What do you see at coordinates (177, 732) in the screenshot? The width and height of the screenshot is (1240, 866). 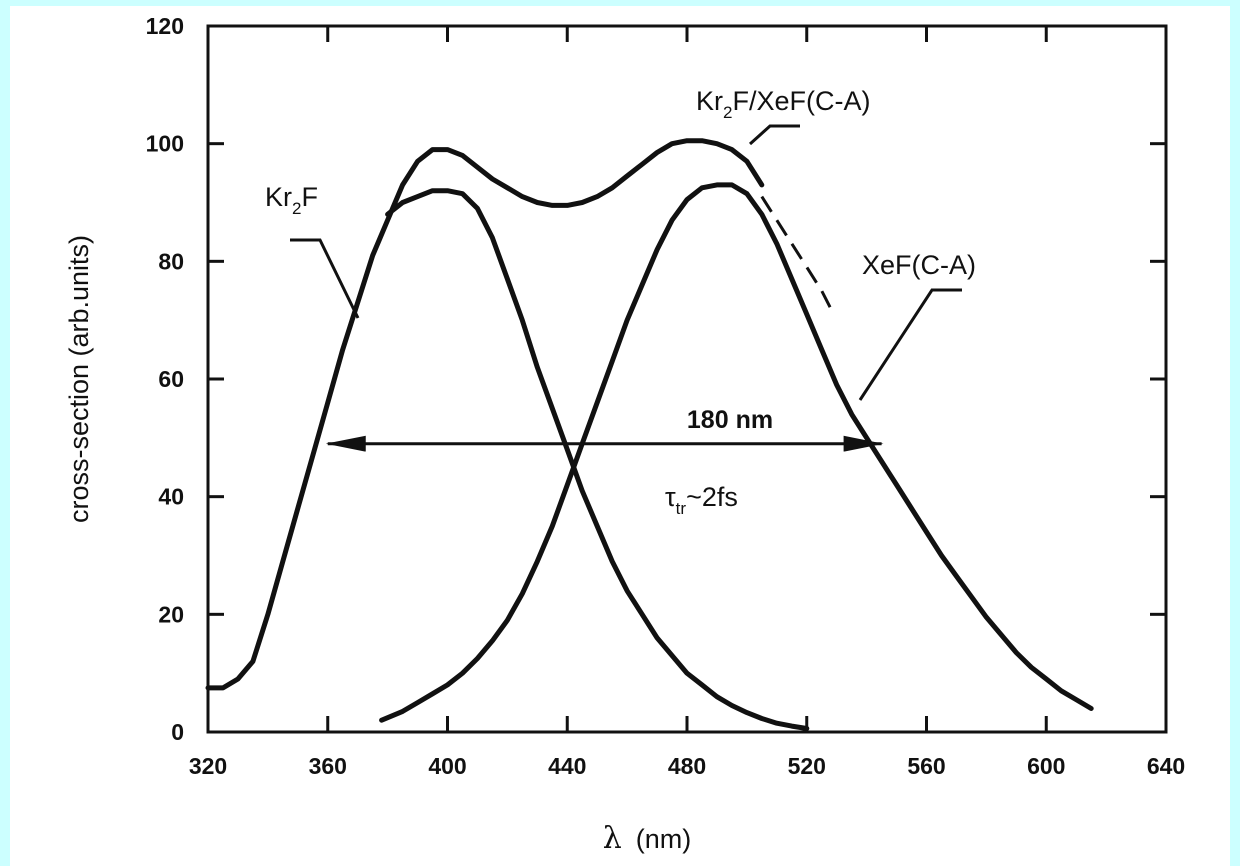 I see `y-tick-label: 0` at bounding box center [177, 732].